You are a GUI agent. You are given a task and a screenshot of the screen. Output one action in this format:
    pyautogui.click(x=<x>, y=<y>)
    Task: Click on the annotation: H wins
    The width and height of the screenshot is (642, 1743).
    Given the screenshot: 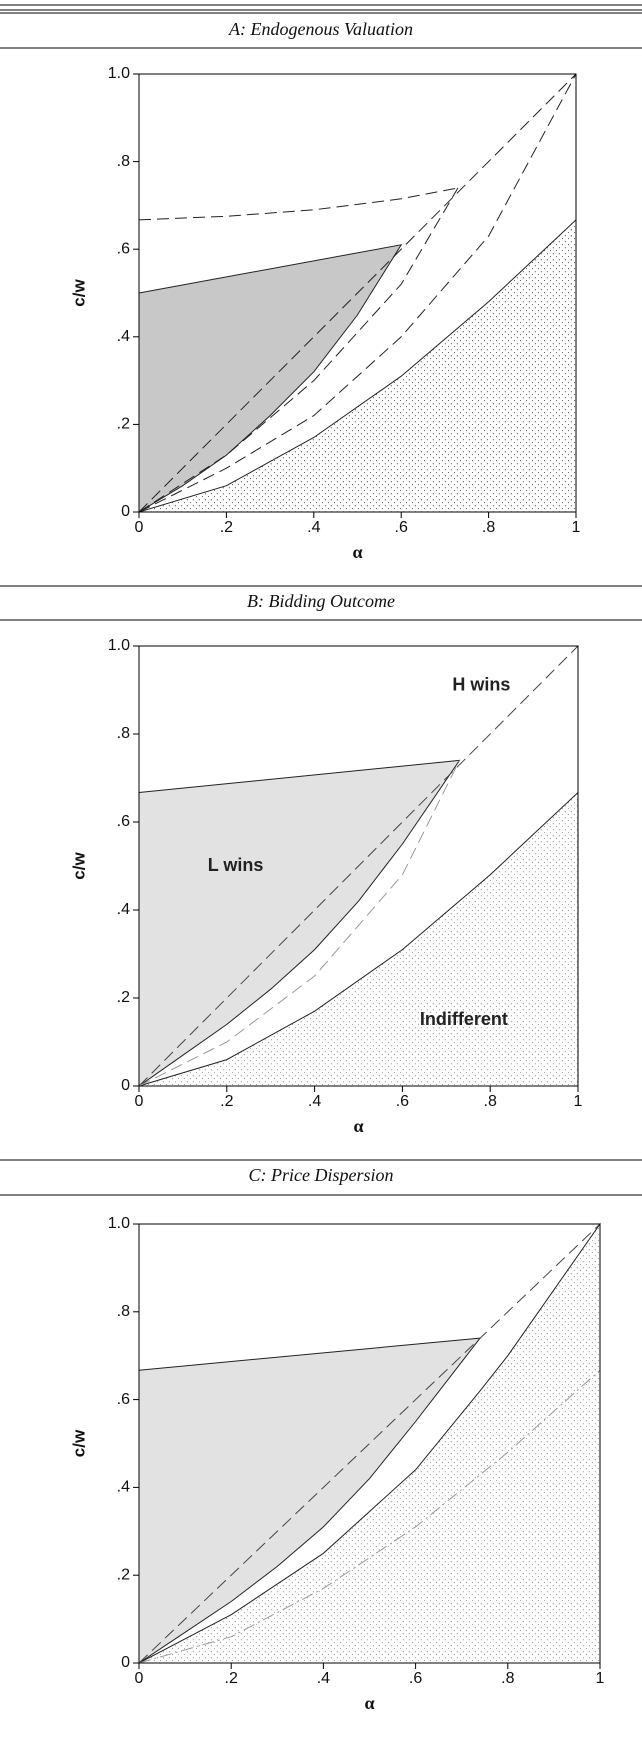 What is the action you would take?
    pyautogui.click(x=481, y=684)
    